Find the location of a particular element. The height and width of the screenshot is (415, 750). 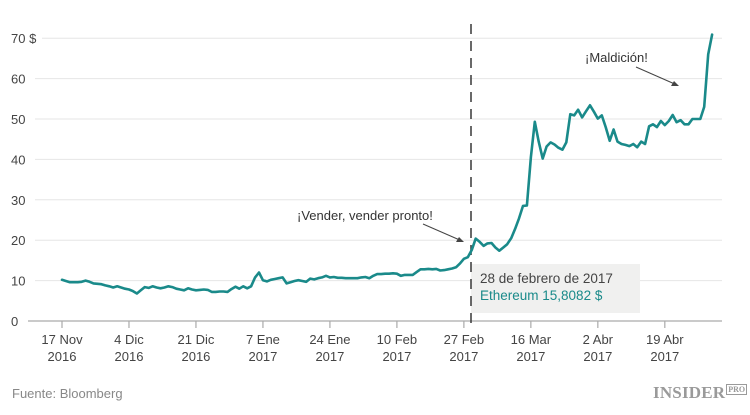

tooltip-date: 28 de febrero de 2017 is located at coordinates (546, 278).